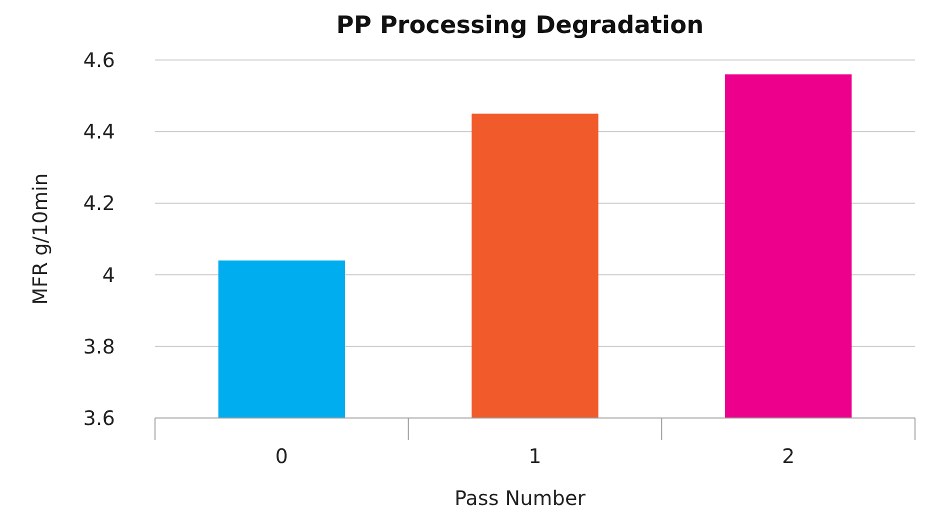 The image size is (925, 513). Describe the element at coordinates (788, 456) in the screenshot. I see `x-tick-label: 2` at that location.